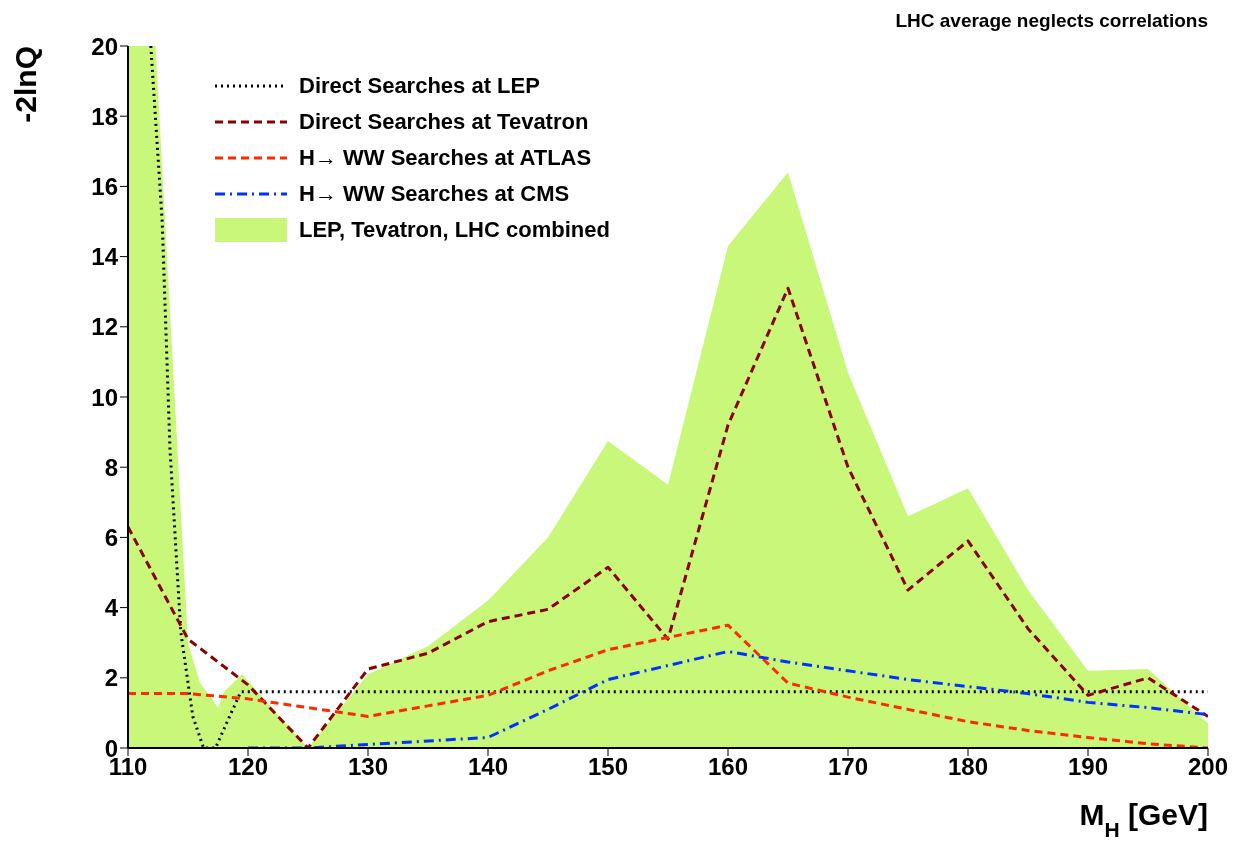 This screenshot has width=1247, height=849. I want to click on x-tick-label: 190, so click(1088, 767).